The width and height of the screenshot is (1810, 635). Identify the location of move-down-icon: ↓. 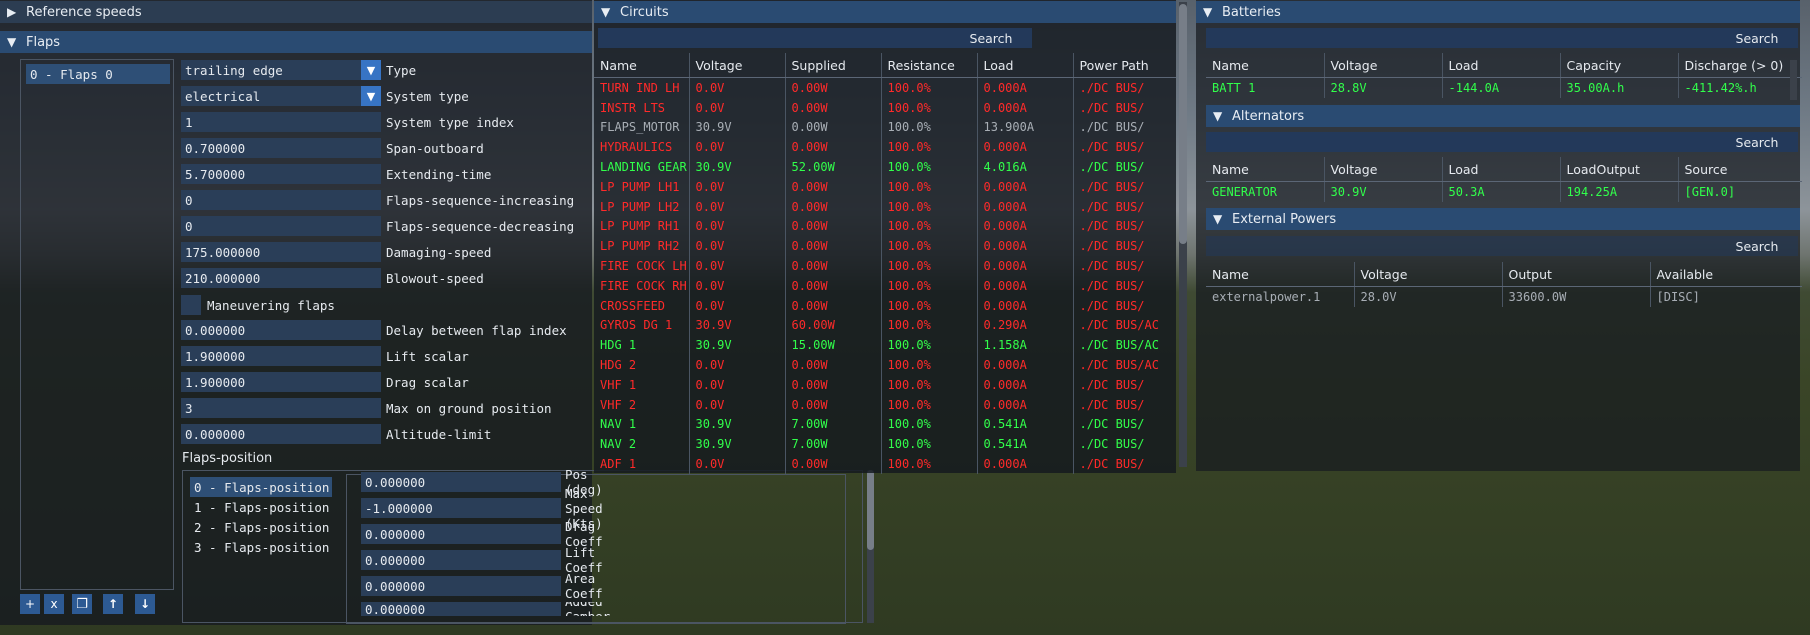
(145, 604).